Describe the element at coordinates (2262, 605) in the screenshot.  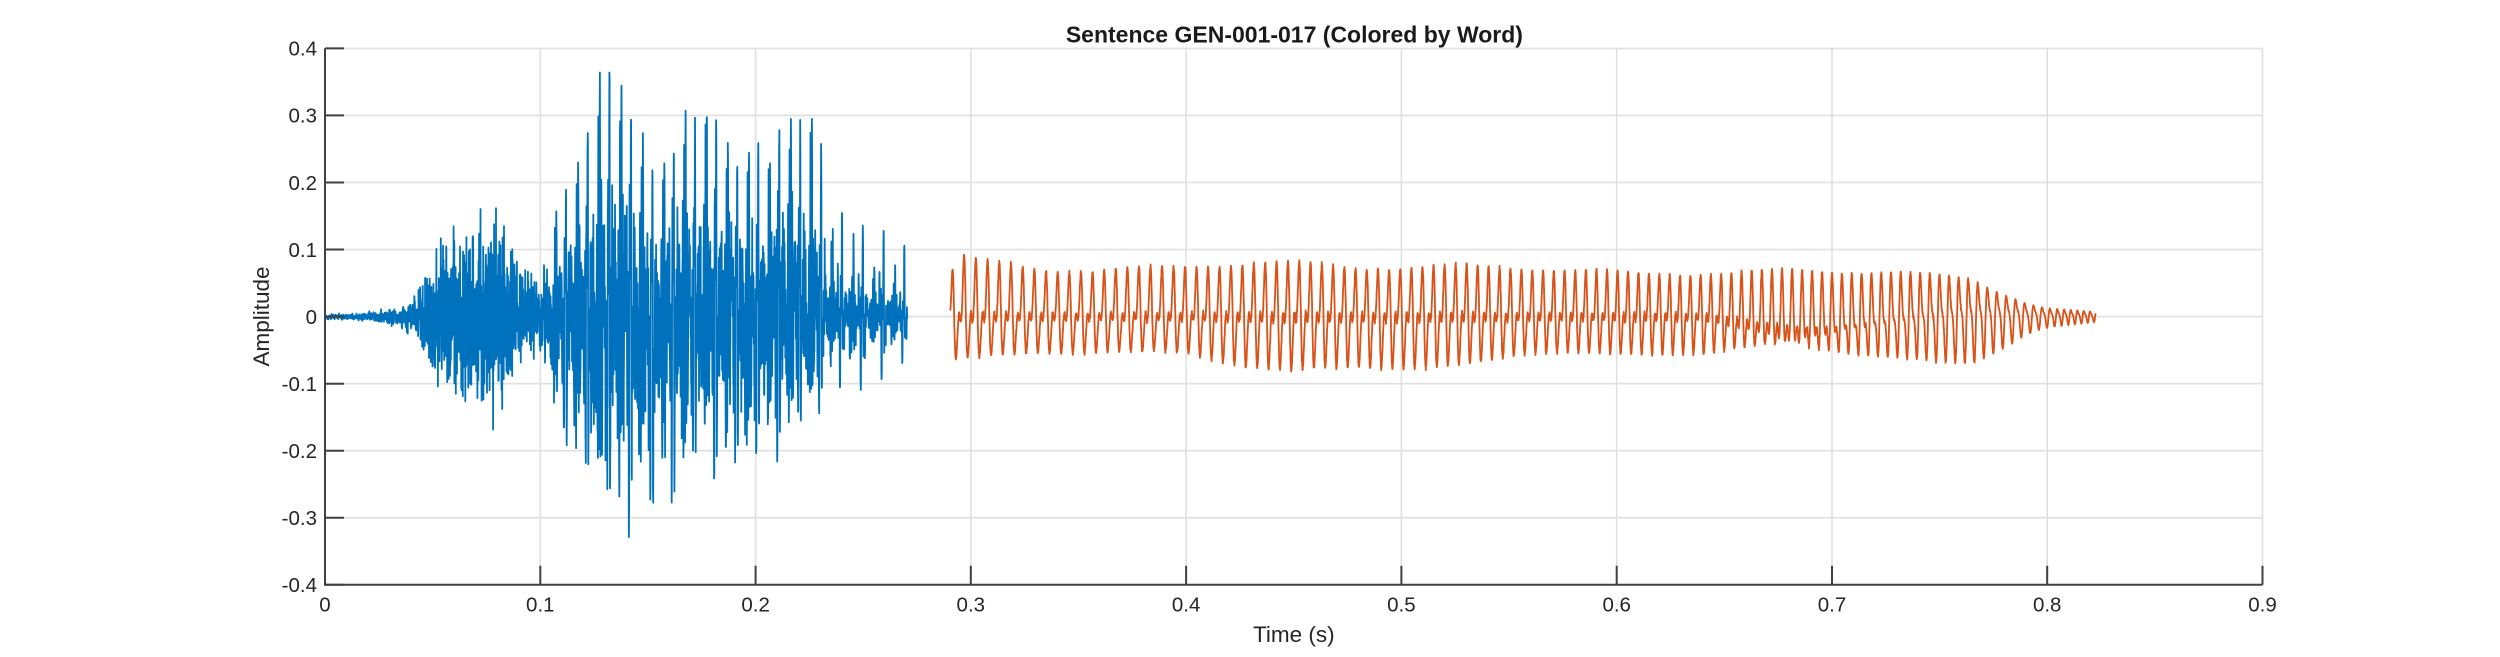
I see `svg-text: 0.9` at that location.